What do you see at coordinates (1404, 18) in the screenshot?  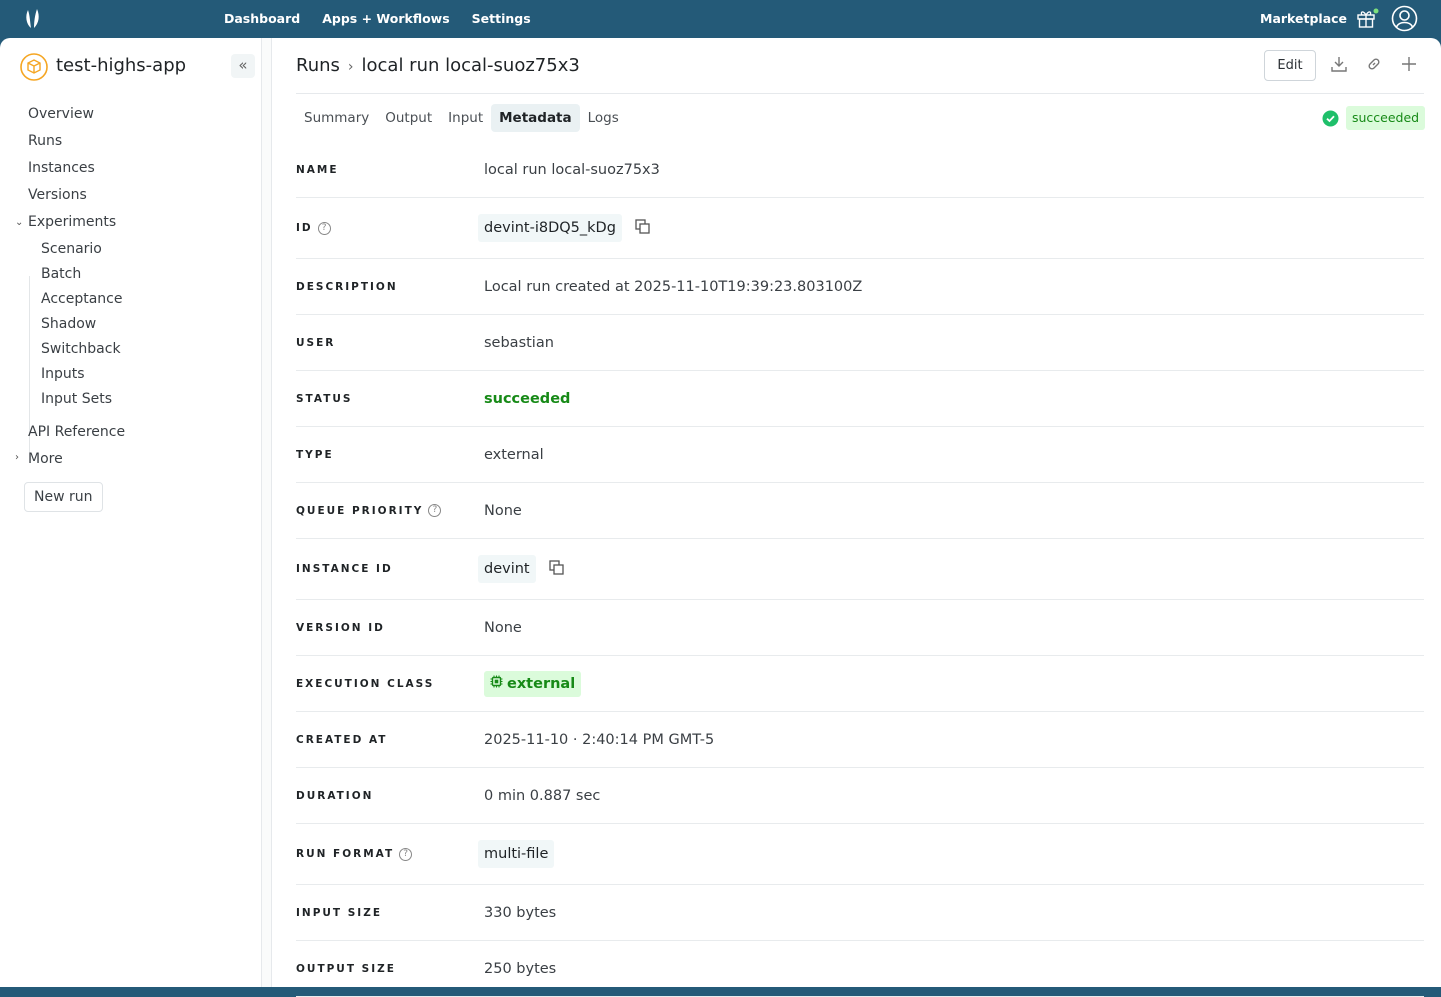 I see `user-avatar-icon` at bounding box center [1404, 18].